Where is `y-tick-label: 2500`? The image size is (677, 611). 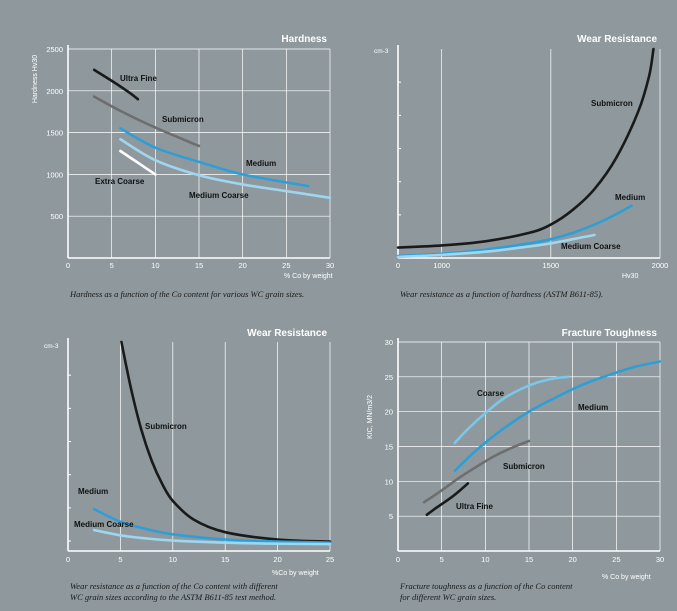
y-tick-label: 2500 is located at coordinates (54, 49).